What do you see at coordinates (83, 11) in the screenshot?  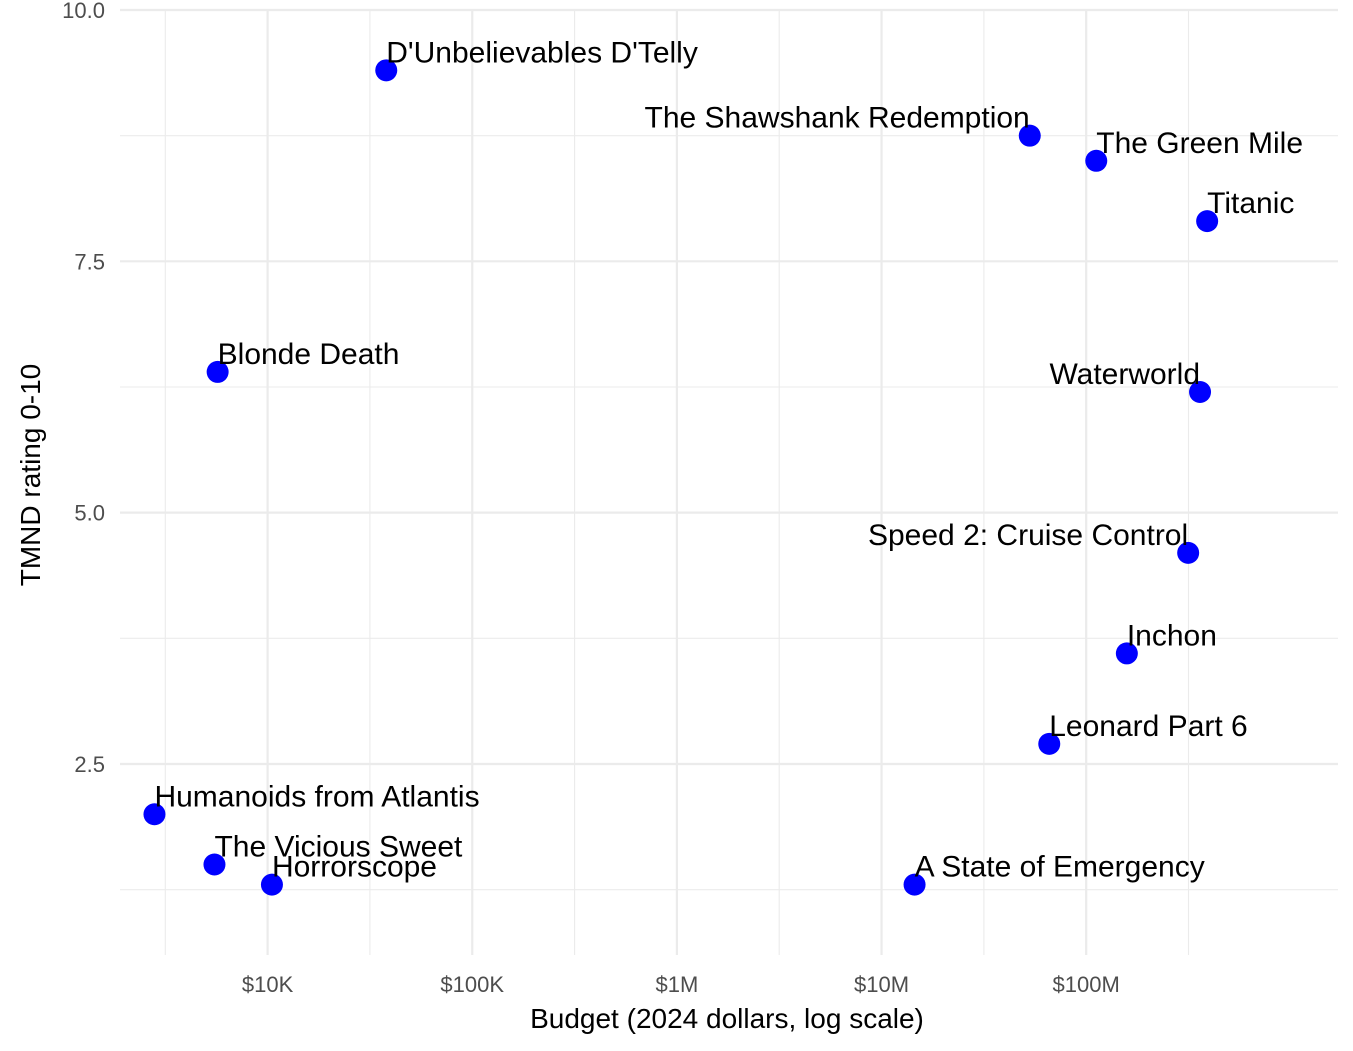 I see `y-tick-label: 10.0` at bounding box center [83, 11].